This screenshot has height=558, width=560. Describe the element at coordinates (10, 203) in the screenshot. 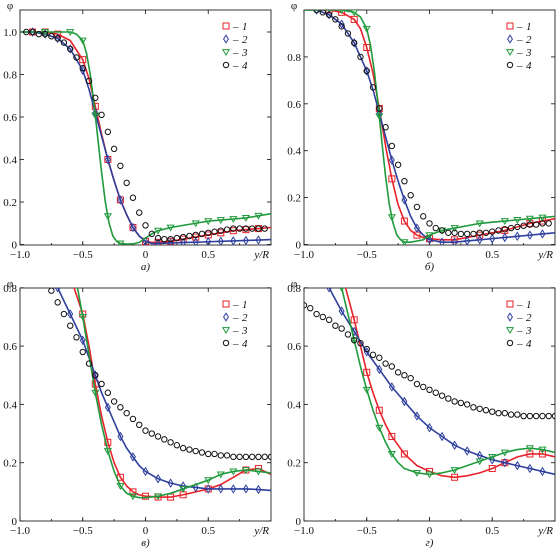

I see `y-tick-label: 0.2` at that location.